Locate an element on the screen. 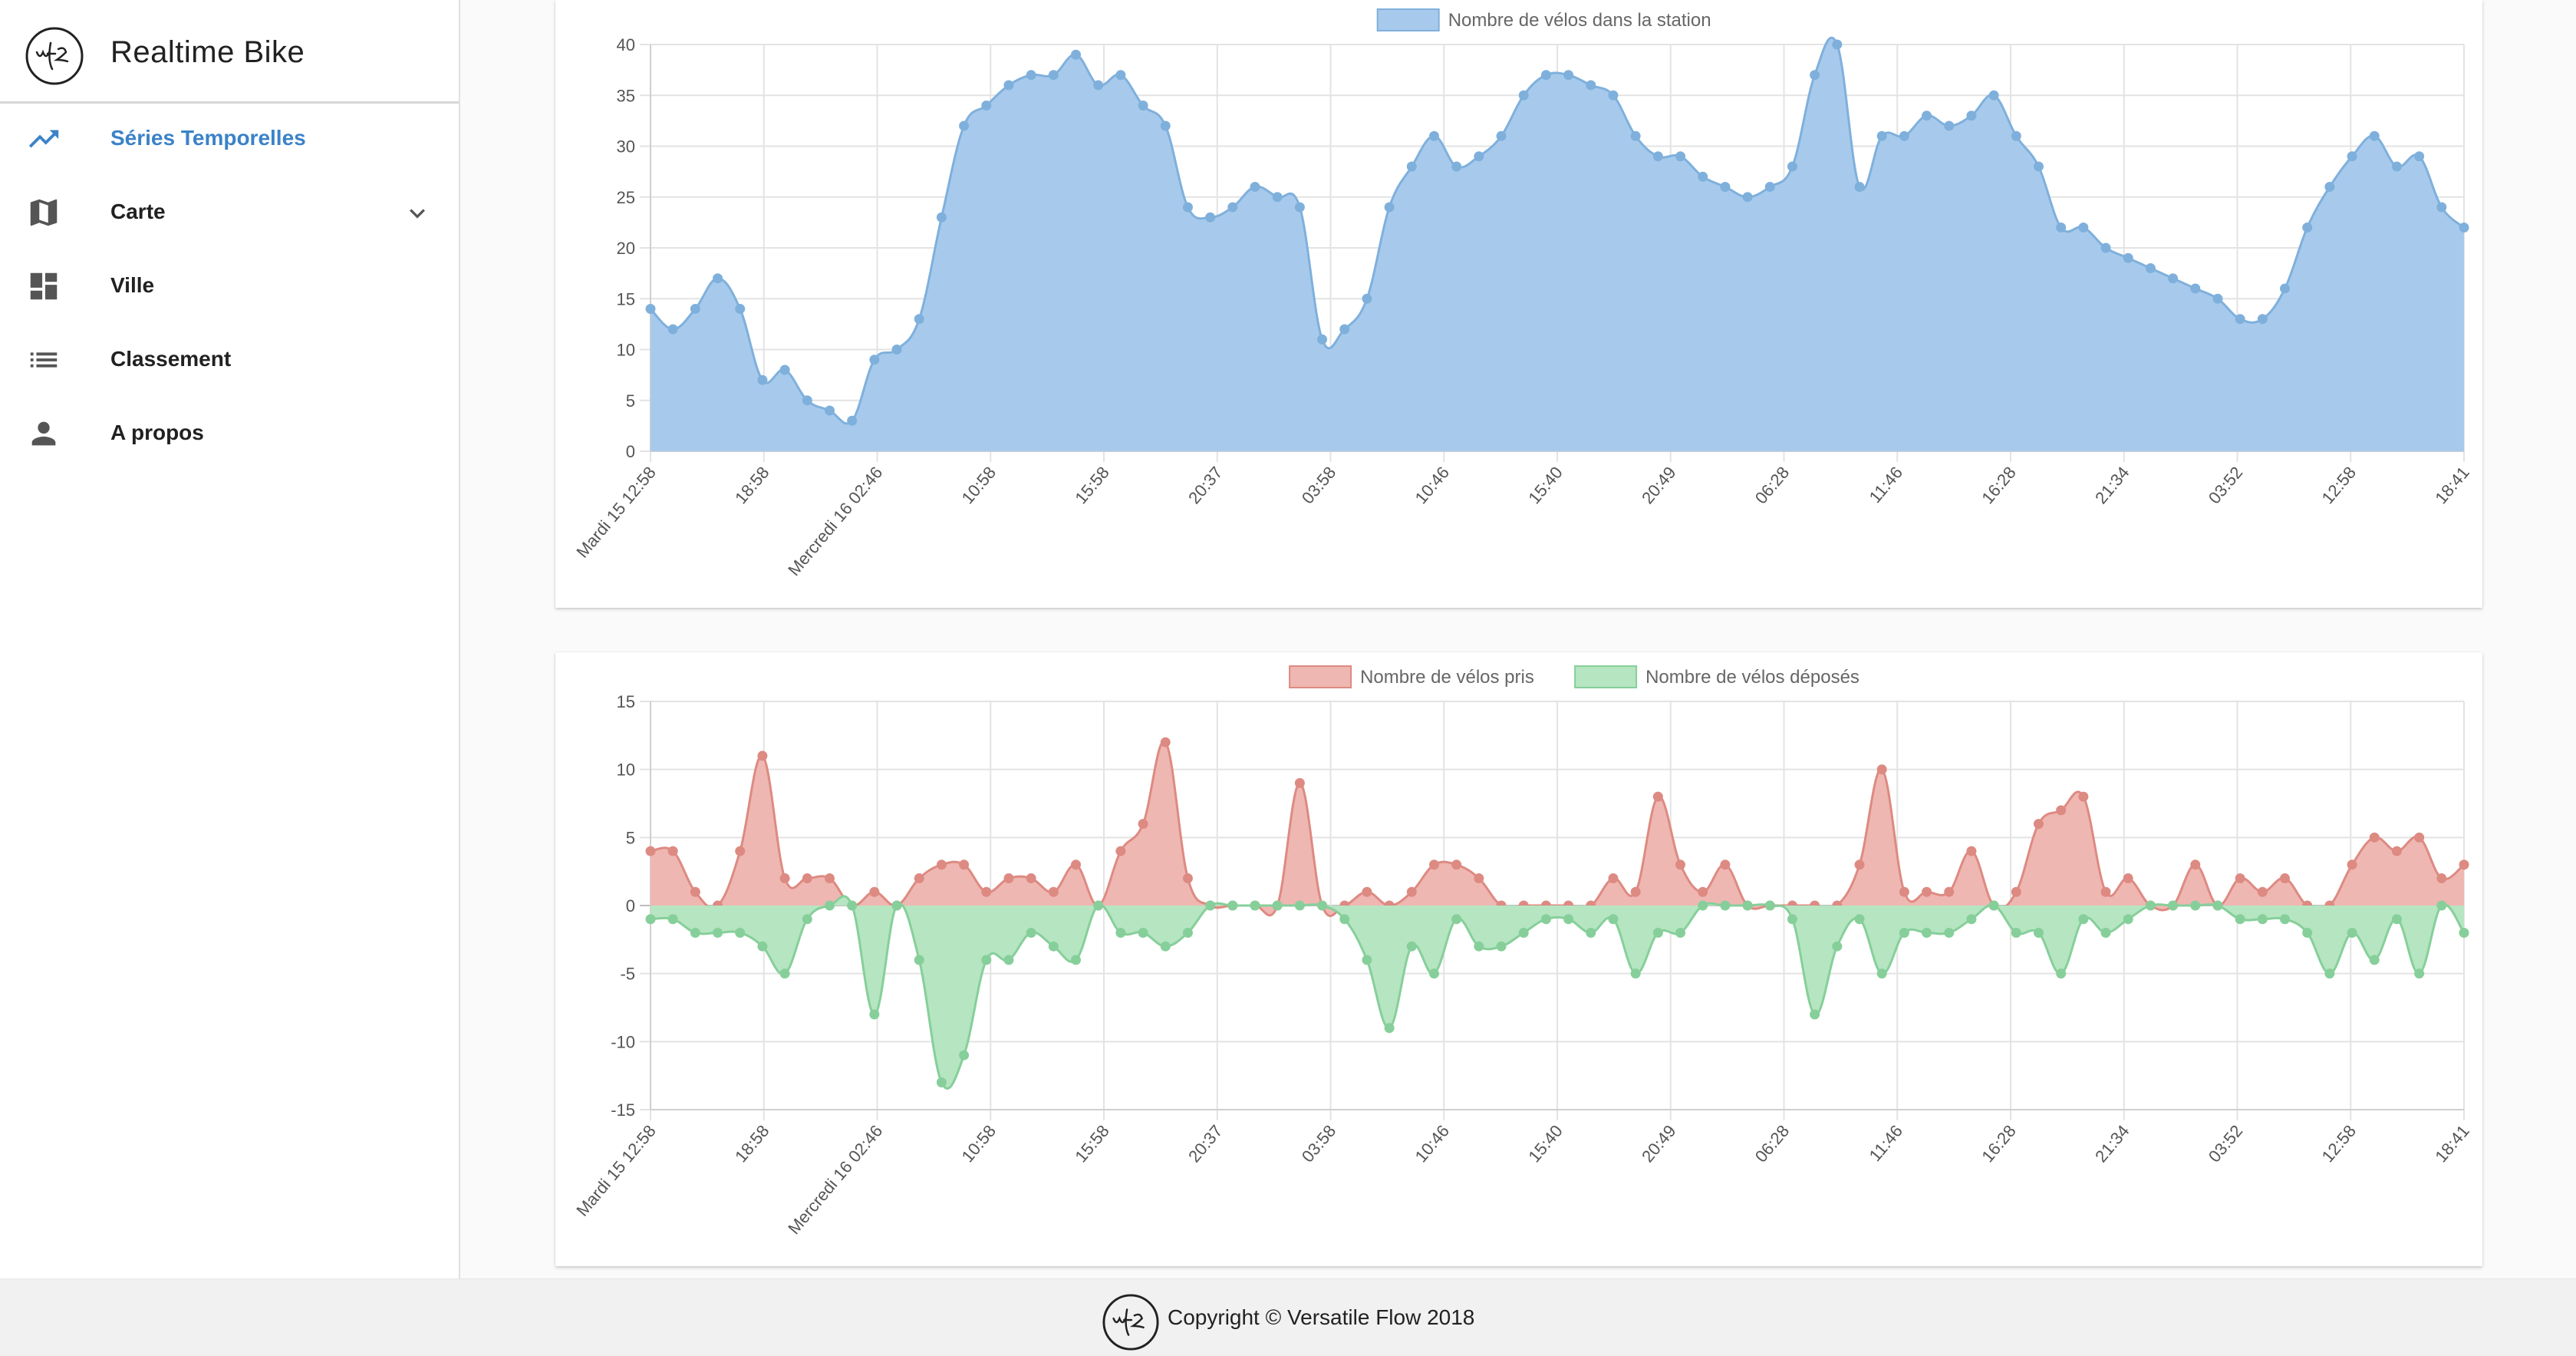  y-tick-label: -10 is located at coordinates (623, 1041).